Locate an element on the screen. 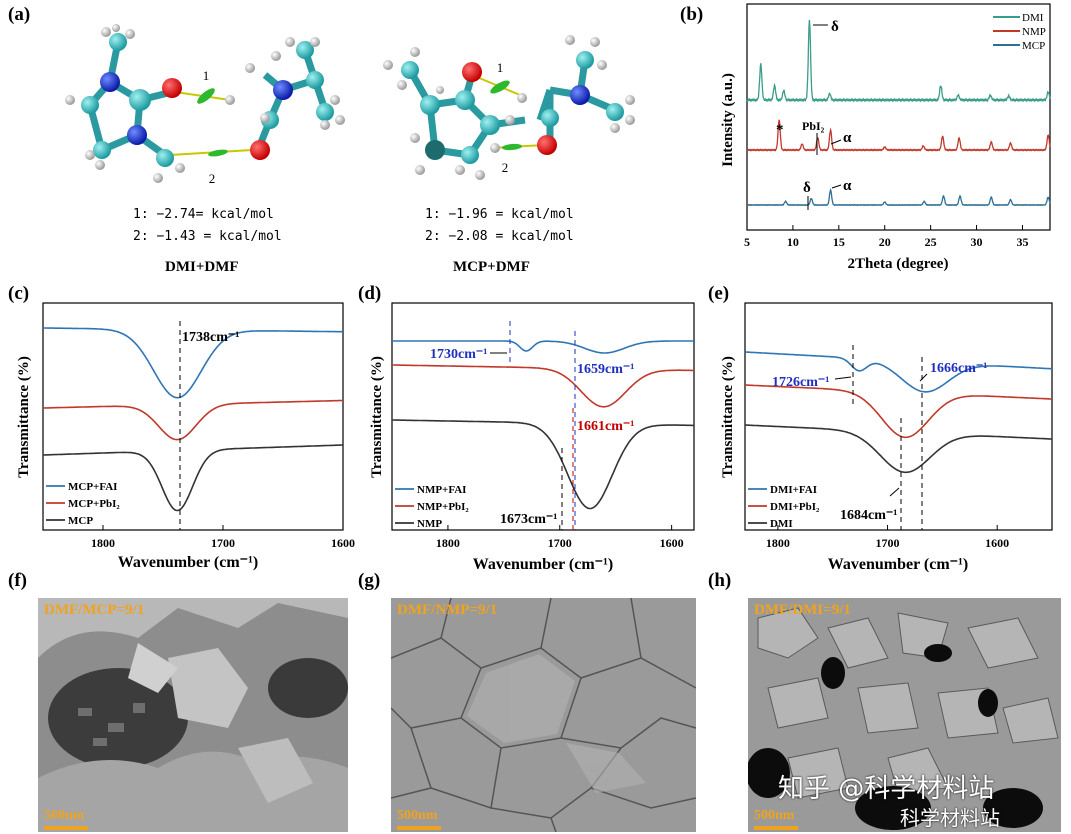 The width and height of the screenshot is (1071, 834). xrd-annot-alpha-bot: α is located at coordinates (847, 186).